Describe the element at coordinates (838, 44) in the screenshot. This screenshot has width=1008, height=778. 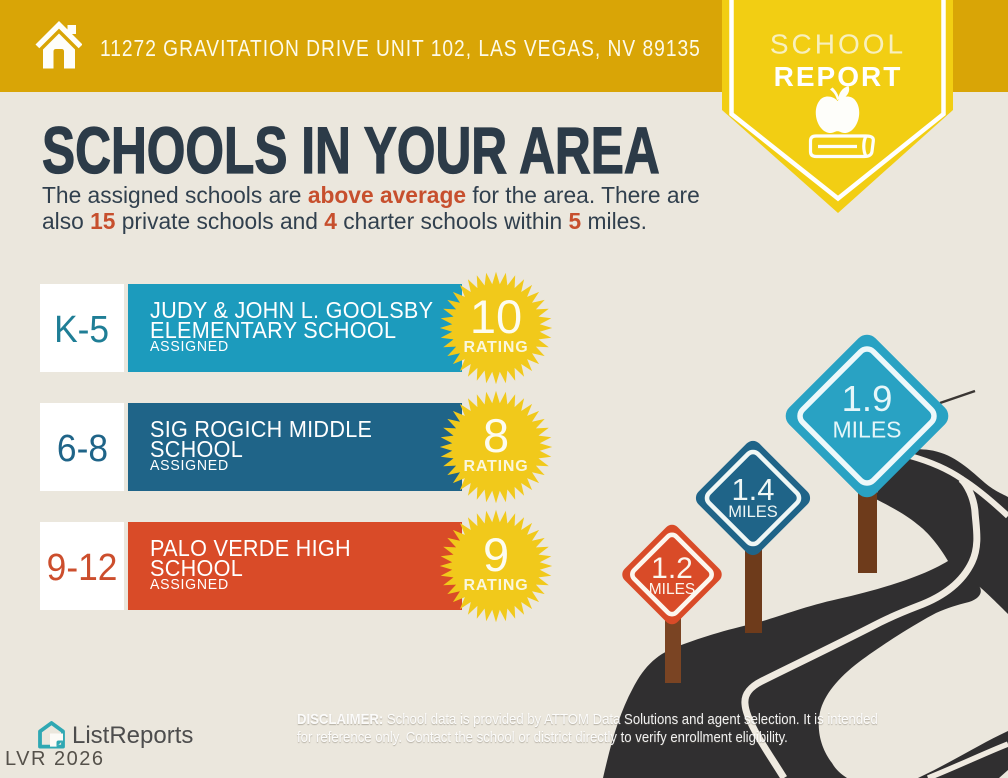
I see `svg-text: SCHOOL` at that location.